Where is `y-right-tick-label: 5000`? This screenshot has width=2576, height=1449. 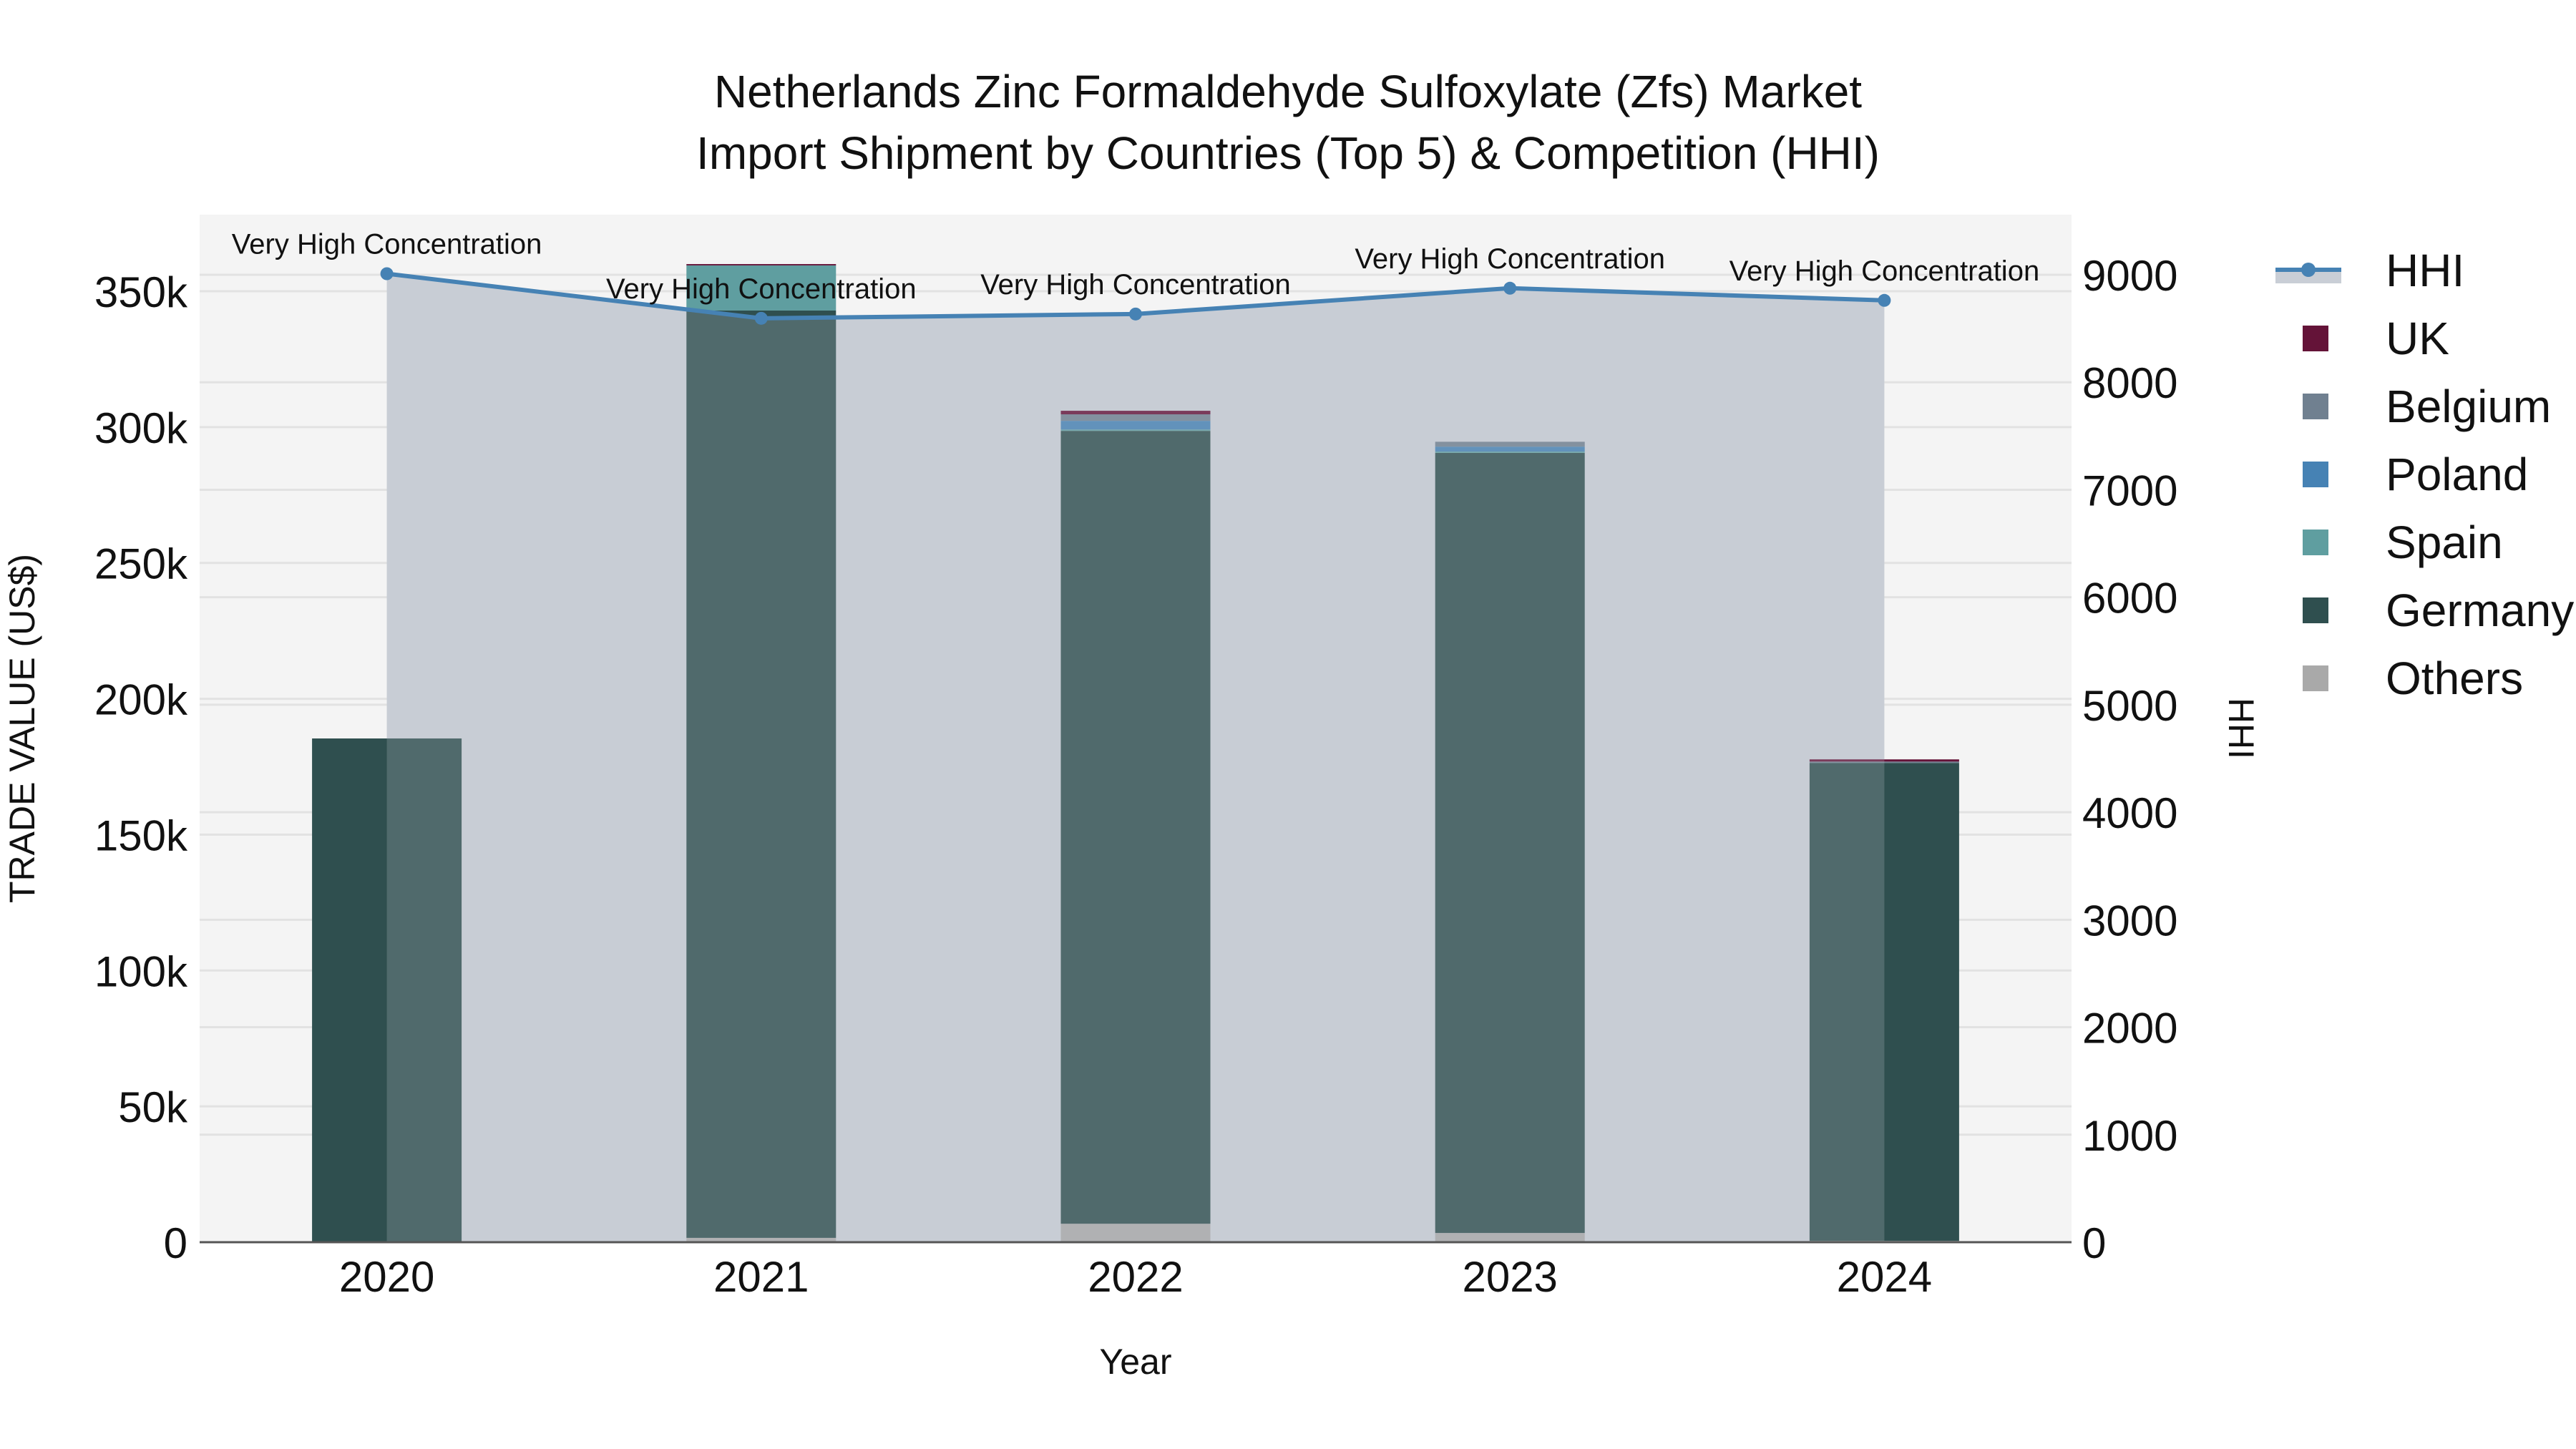
y-right-tick-label: 5000 is located at coordinates (2129, 706).